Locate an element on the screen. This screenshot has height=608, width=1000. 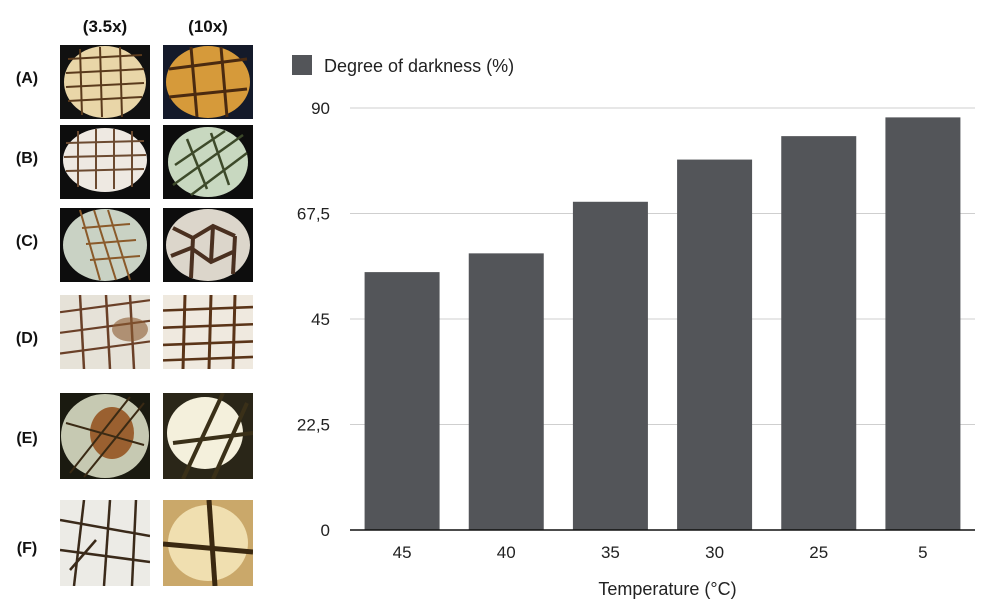
micrograph-e-10x is located at coordinates (208, 436).